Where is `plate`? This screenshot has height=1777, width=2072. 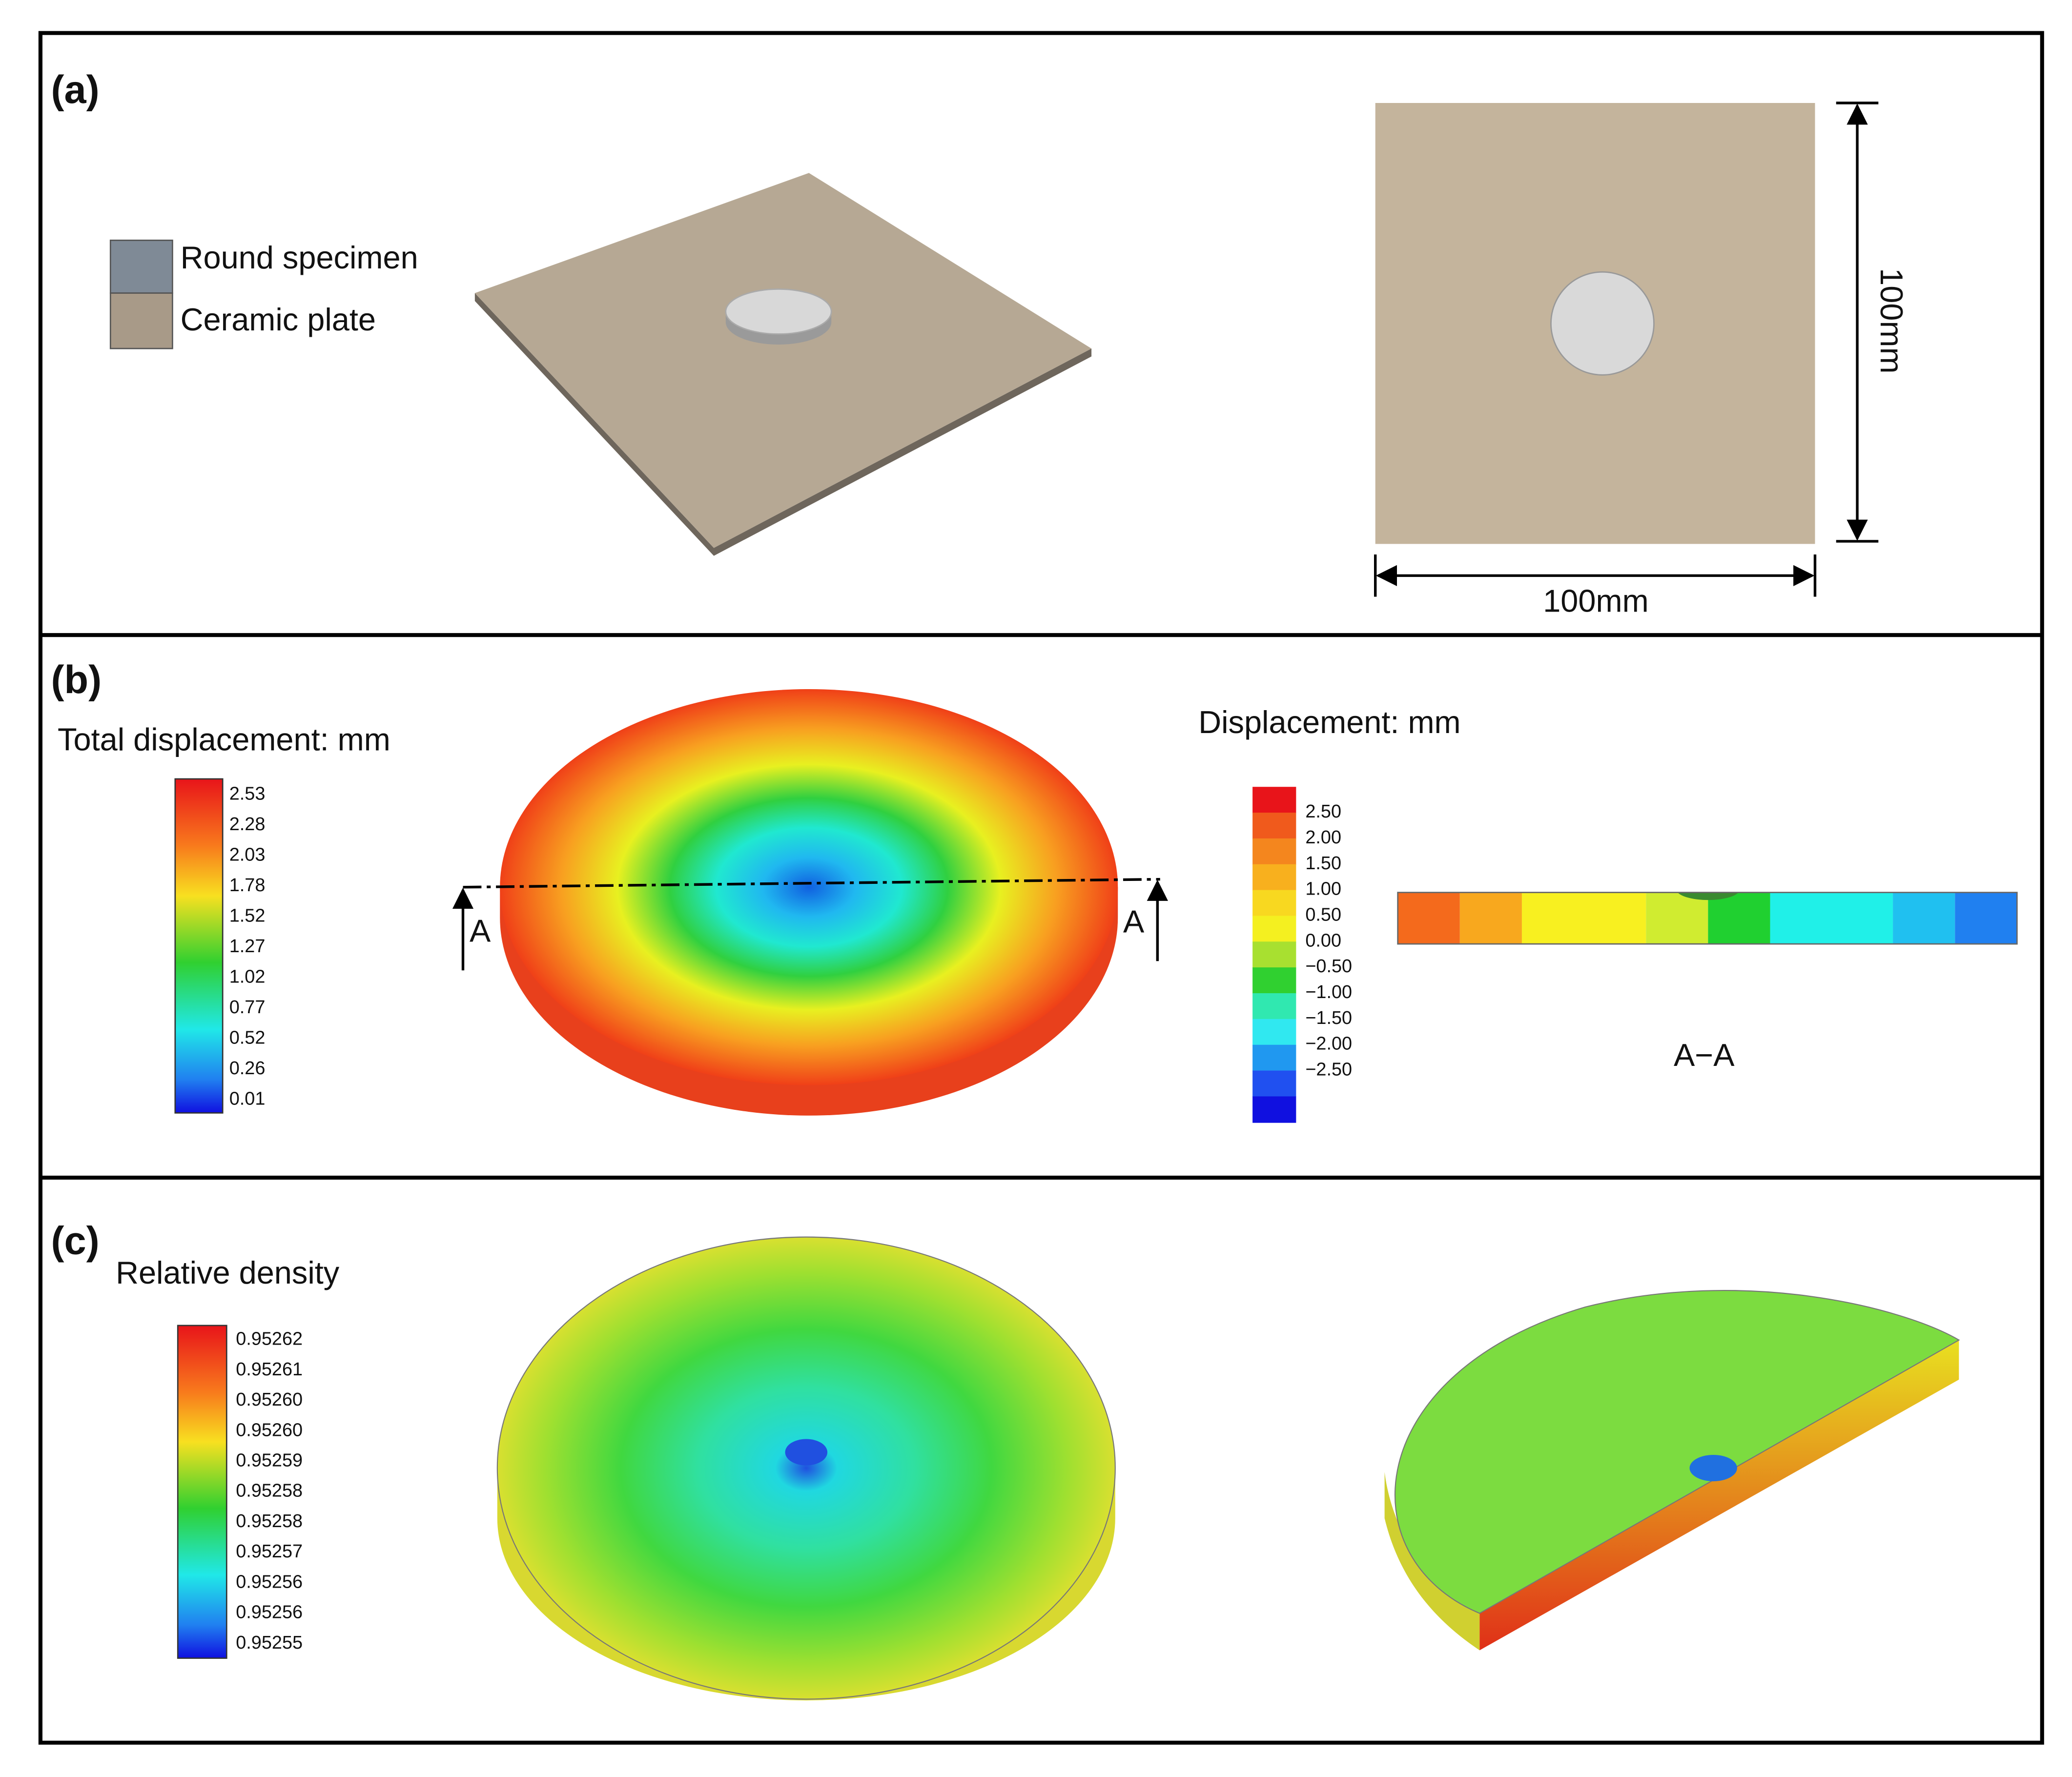 plate is located at coordinates (783, 360).